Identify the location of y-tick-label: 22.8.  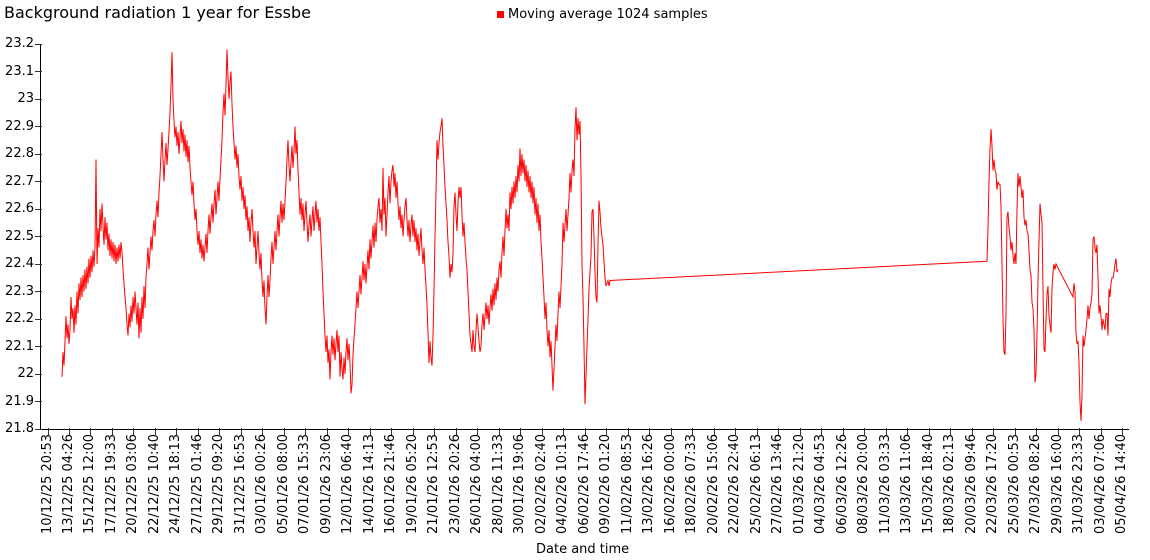
(19, 153).